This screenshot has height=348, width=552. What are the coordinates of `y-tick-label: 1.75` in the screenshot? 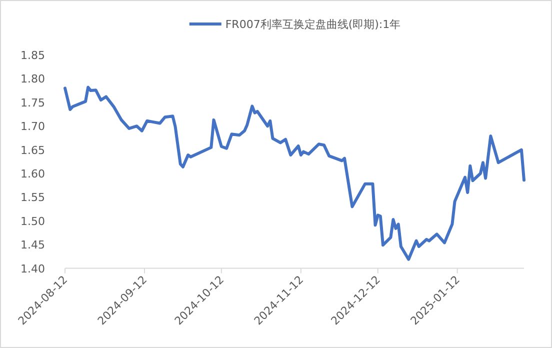 It's located at (32, 103).